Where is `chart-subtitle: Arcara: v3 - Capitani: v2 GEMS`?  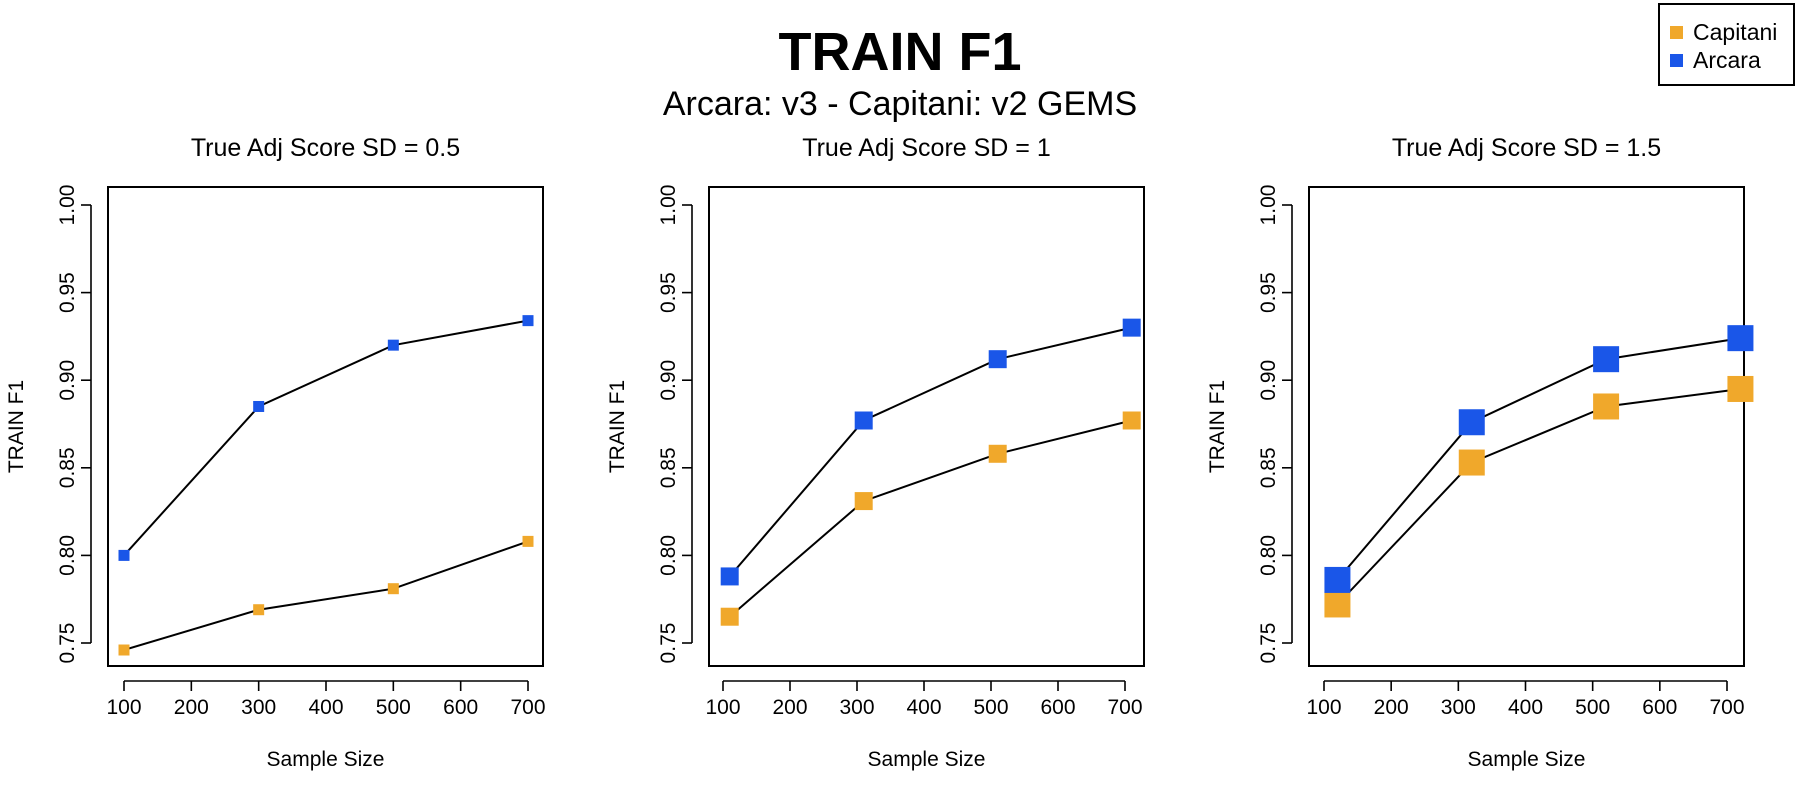 chart-subtitle: Arcara: v3 - Capitani: v2 GEMS is located at coordinates (900, 104).